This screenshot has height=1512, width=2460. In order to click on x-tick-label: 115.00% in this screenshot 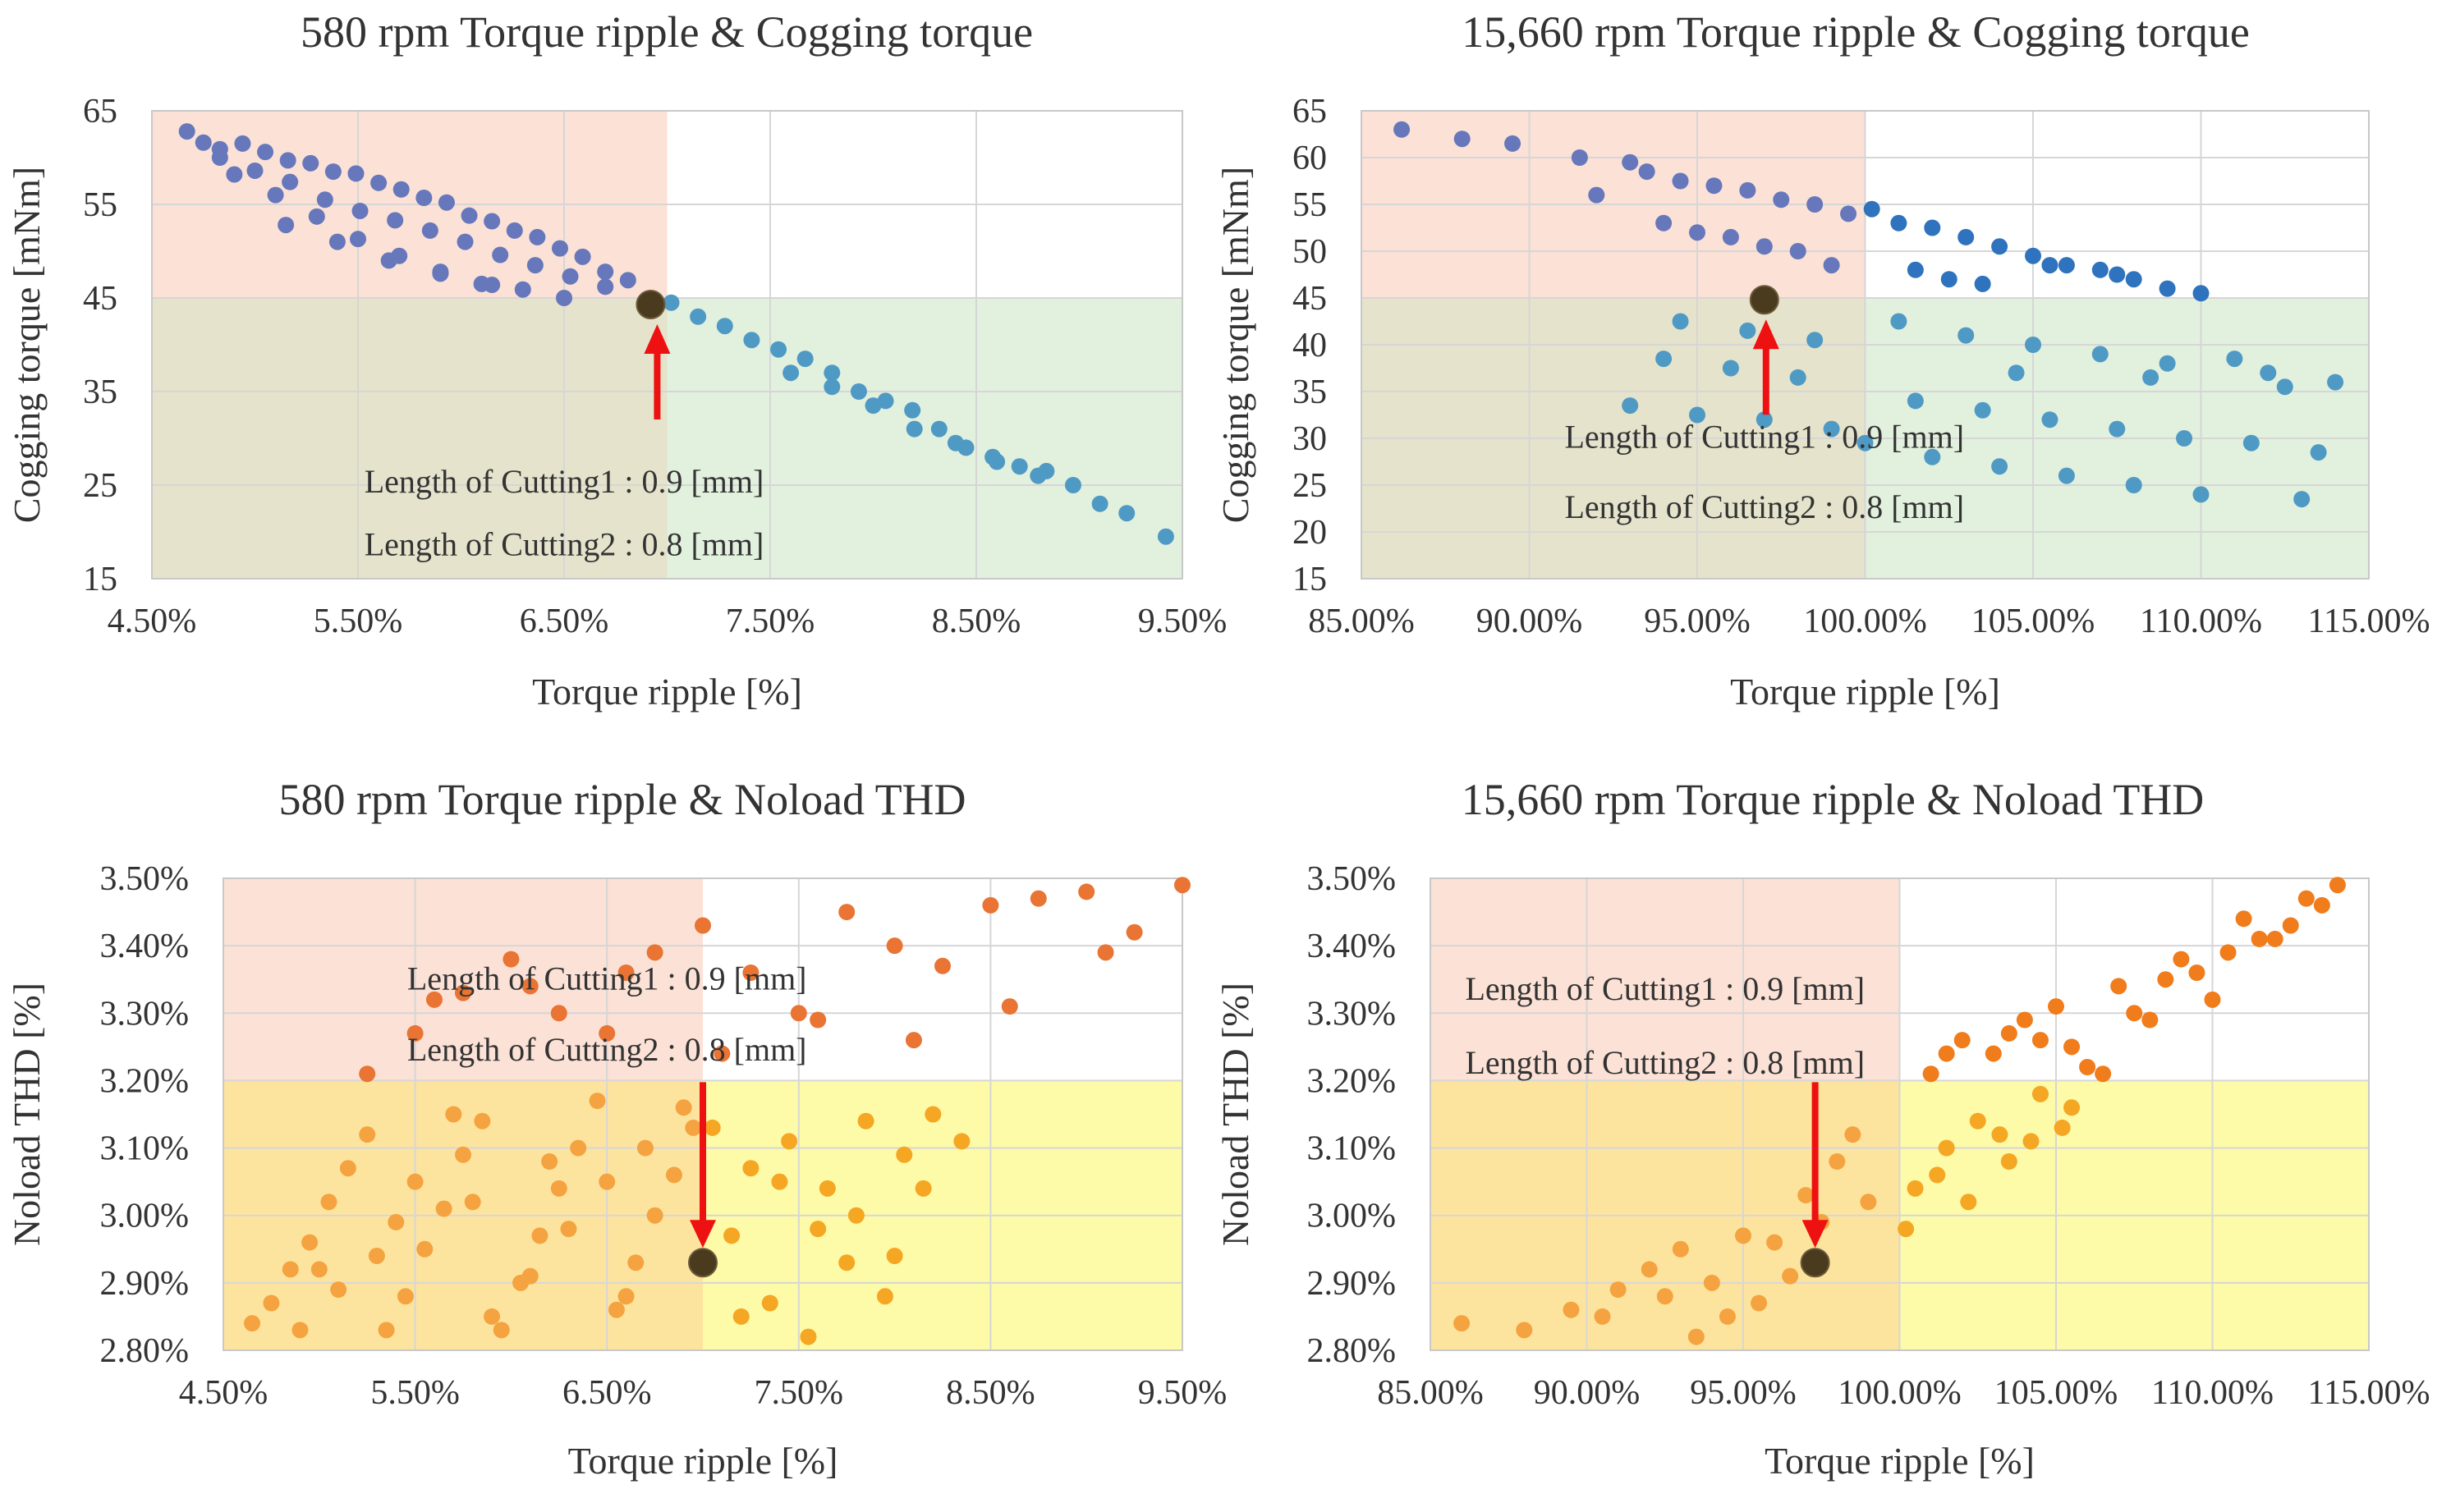, I will do `click(2369, 621)`.